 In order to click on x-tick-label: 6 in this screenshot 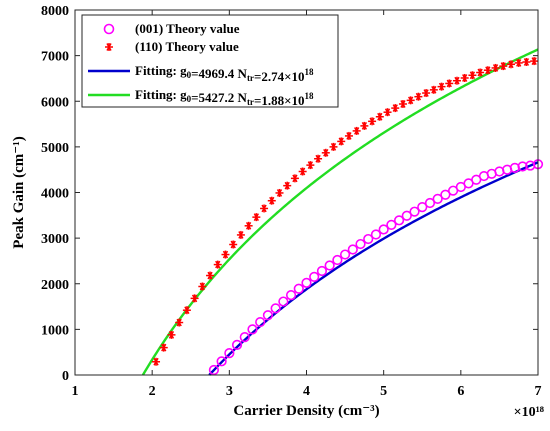, I will do `click(460, 391)`.